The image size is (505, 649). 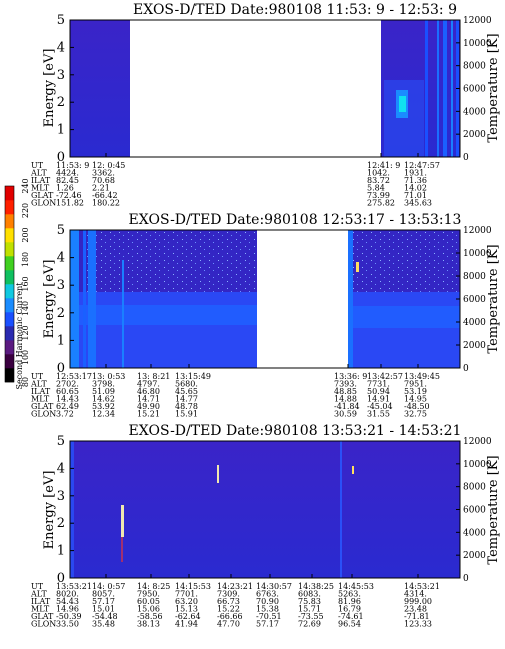 What do you see at coordinates (186, 391) in the screenshot?
I see `ephemeris-value: 45.65` at bounding box center [186, 391].